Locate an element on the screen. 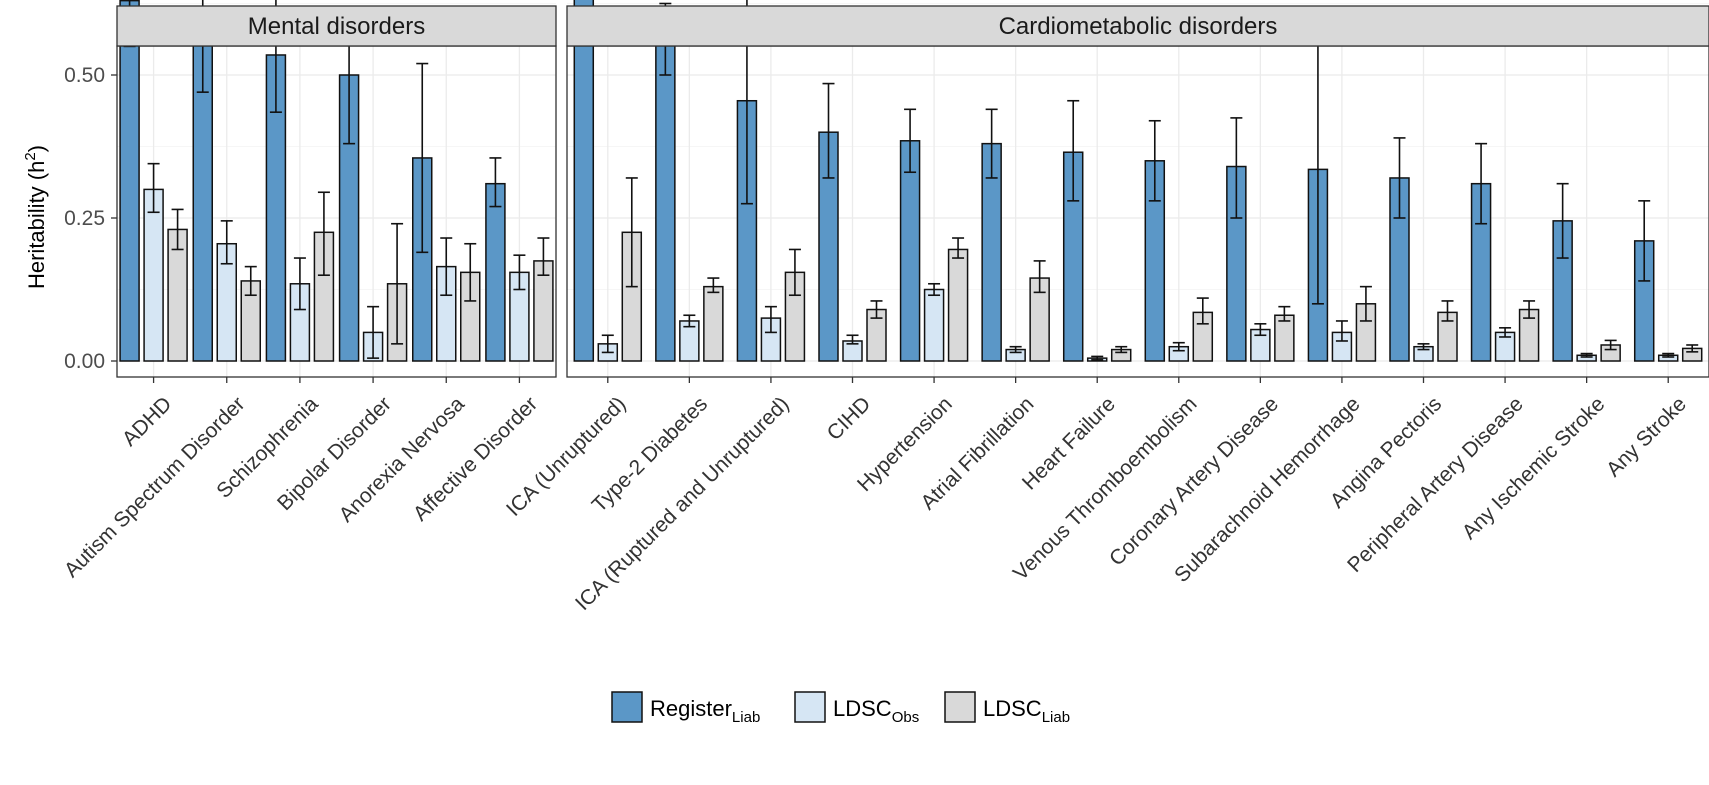 The width and height of the screenshot is (1709, 785). legend-item-ldsc_obs: LDSCObs is located at coordinates (856, 708).